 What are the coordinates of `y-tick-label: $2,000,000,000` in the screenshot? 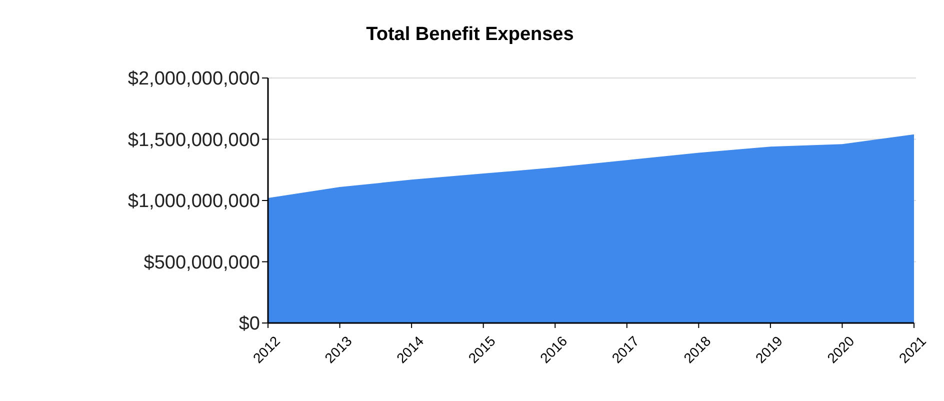 It's located at (194, 79).